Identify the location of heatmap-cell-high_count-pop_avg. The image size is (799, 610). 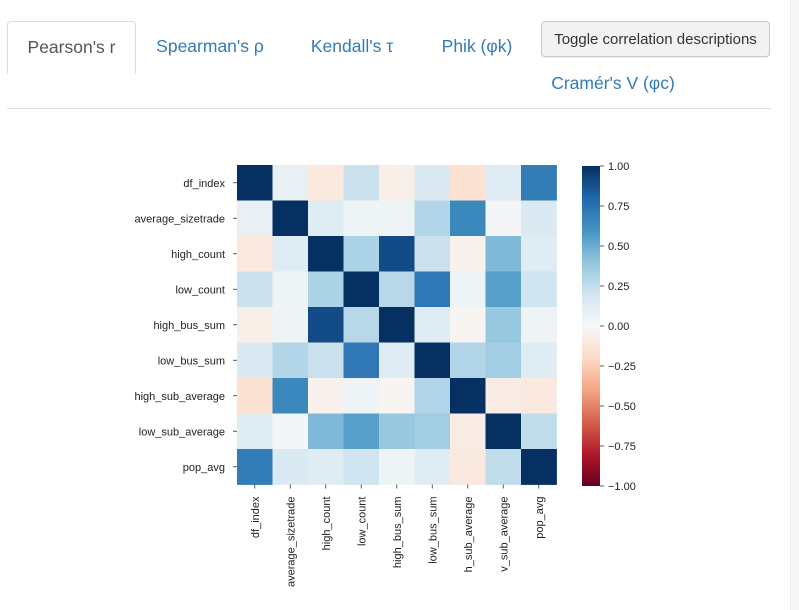
(539, 254).